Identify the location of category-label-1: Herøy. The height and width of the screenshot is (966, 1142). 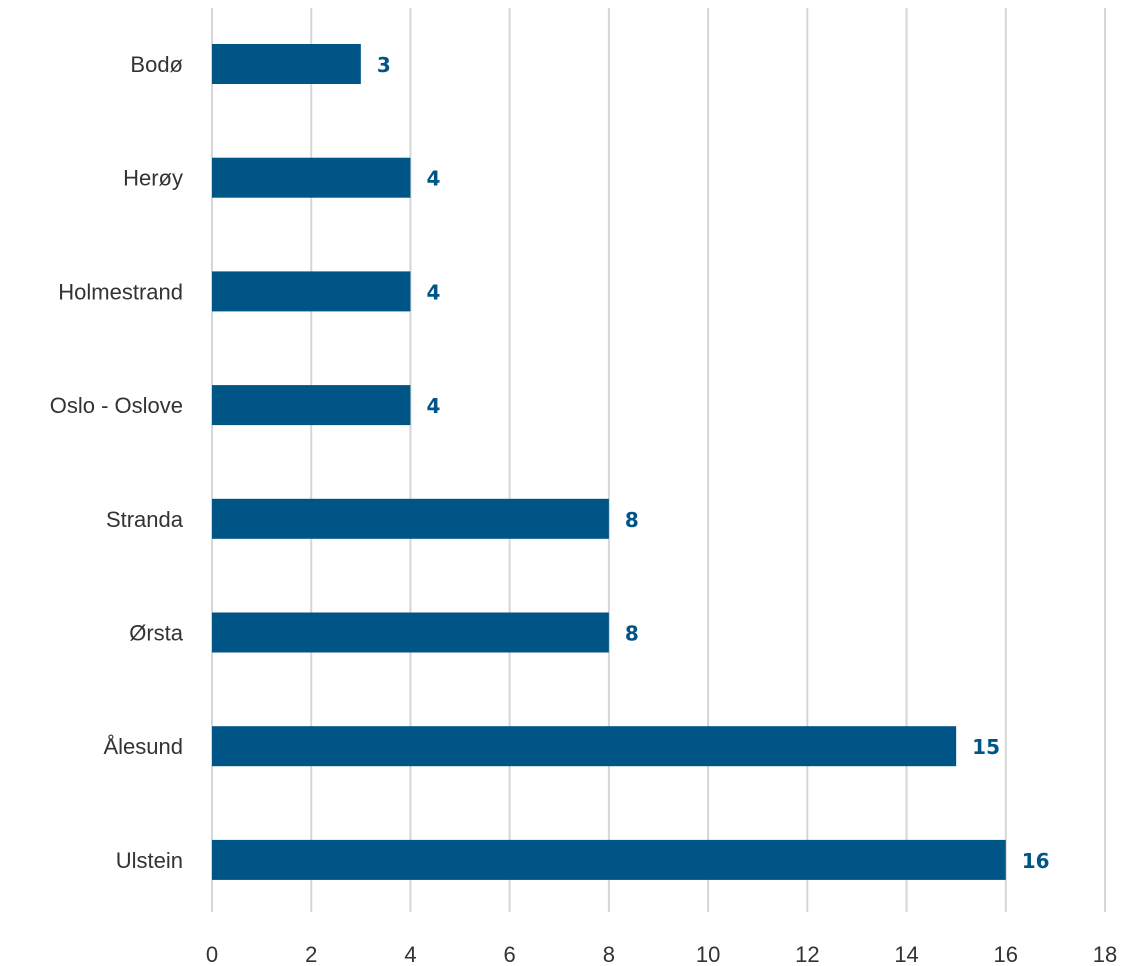
(153, 178).